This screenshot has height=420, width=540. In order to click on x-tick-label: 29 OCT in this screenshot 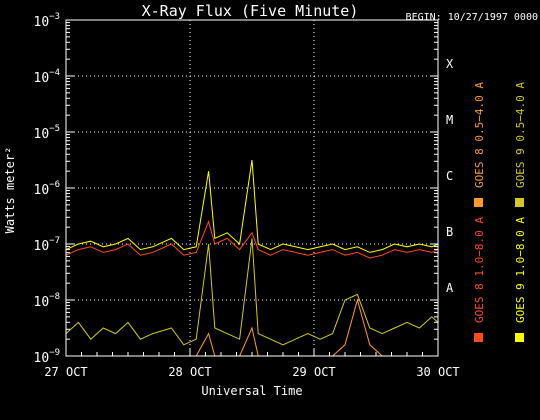, I will do `click(313, 372)`.